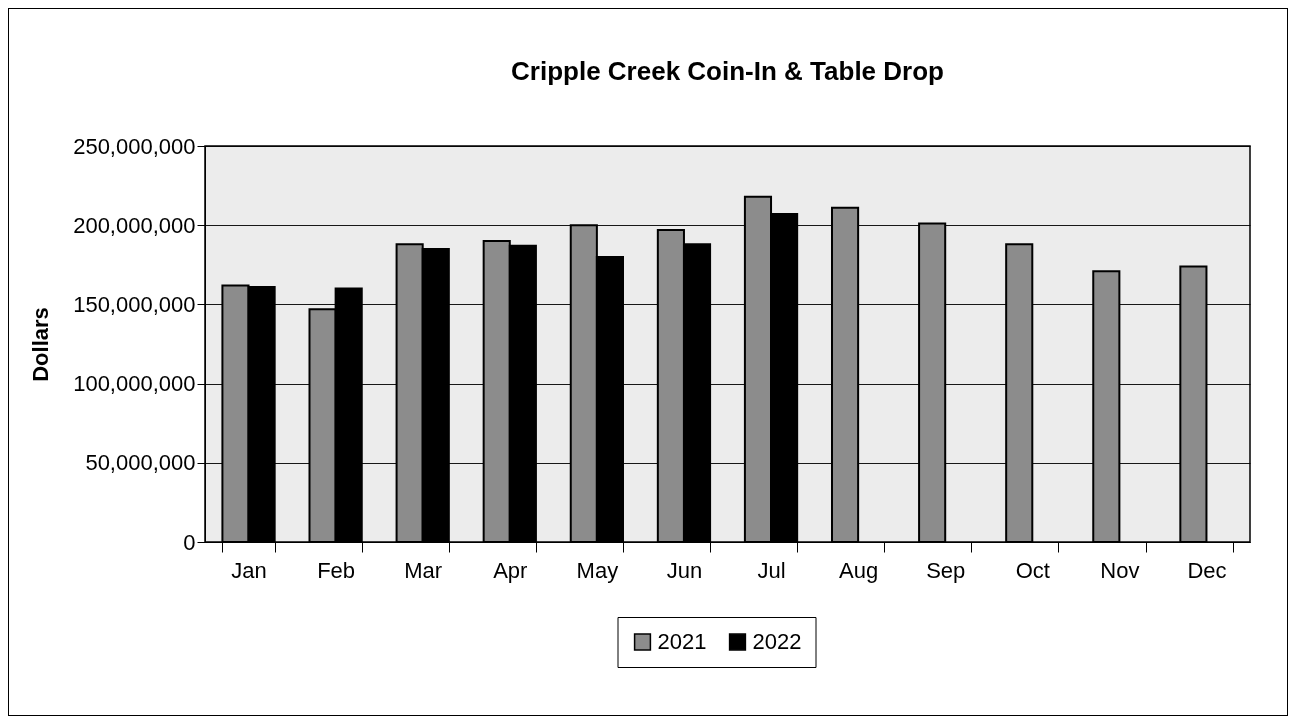 The image size is (1301, 728). What do you see at coordinates (684, 570) in the screenshot?
I see `x-tick-label: Jun` at bounding box center [684, 570].